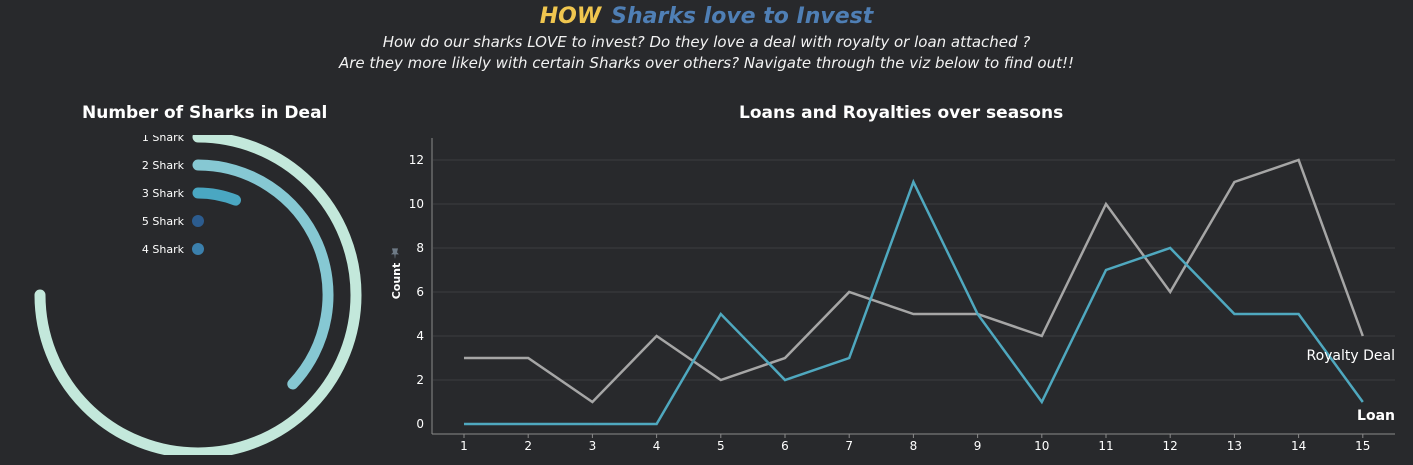  I want to click on y-tick-label-2: 2, so click(420, 380).